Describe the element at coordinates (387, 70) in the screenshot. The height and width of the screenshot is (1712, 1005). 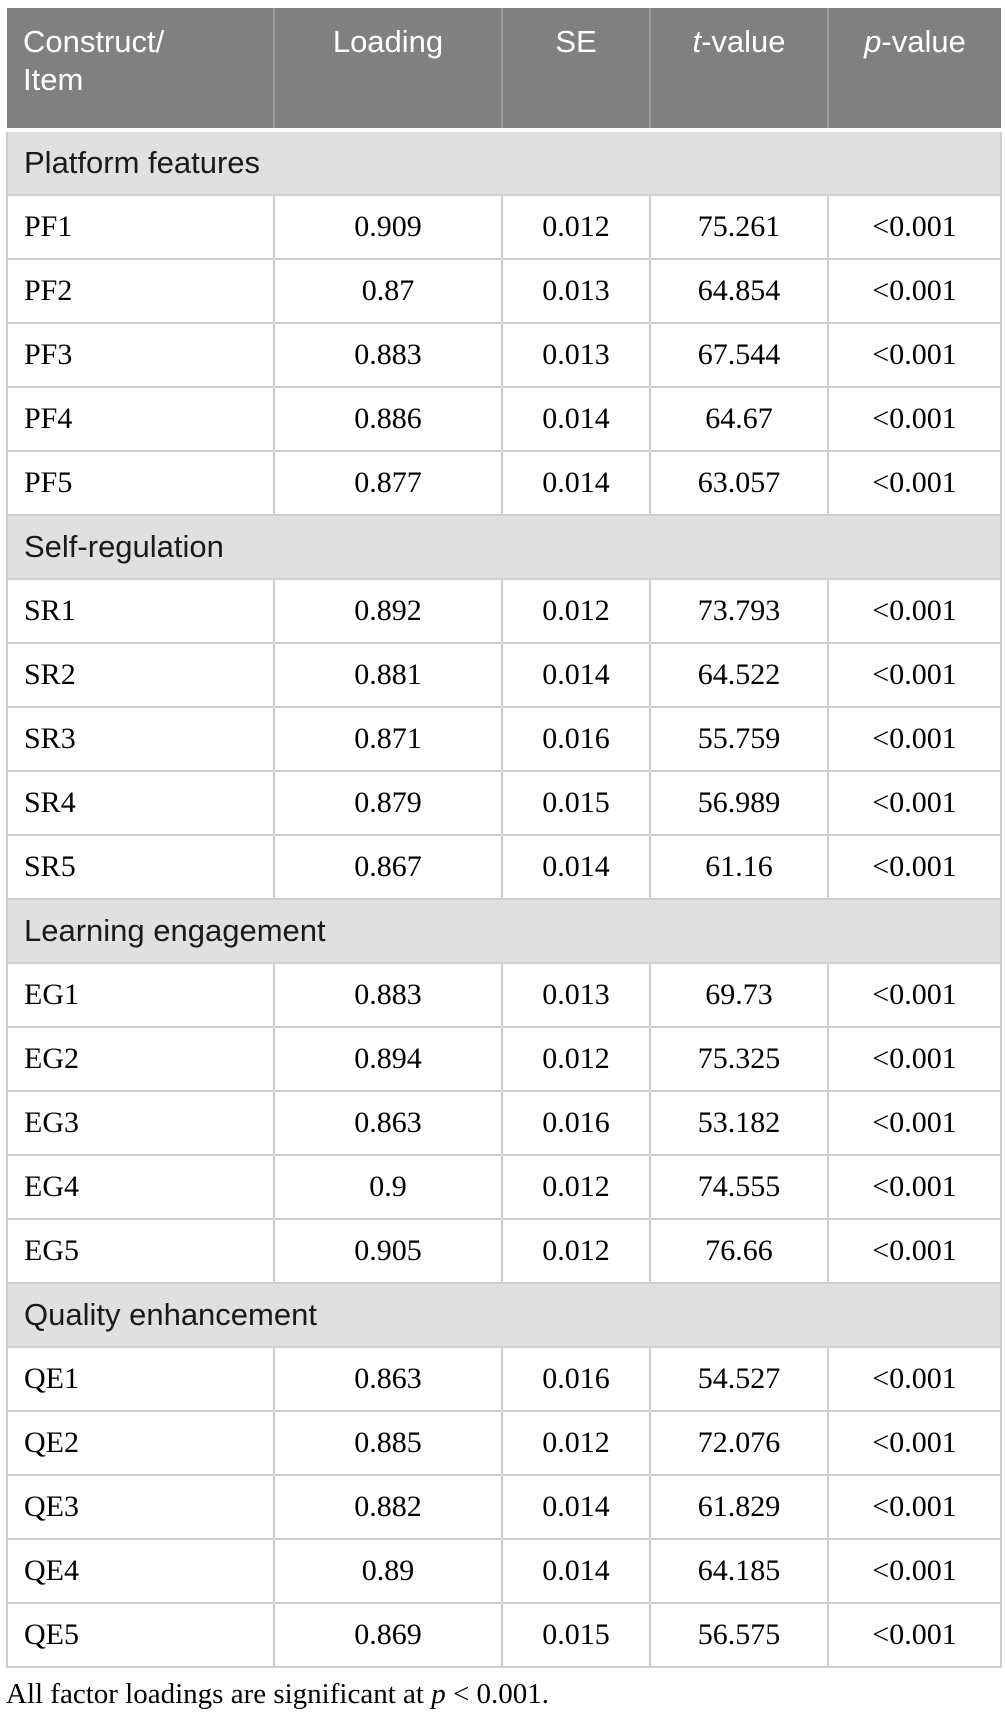
I see `header-loading: Loading` at that location.